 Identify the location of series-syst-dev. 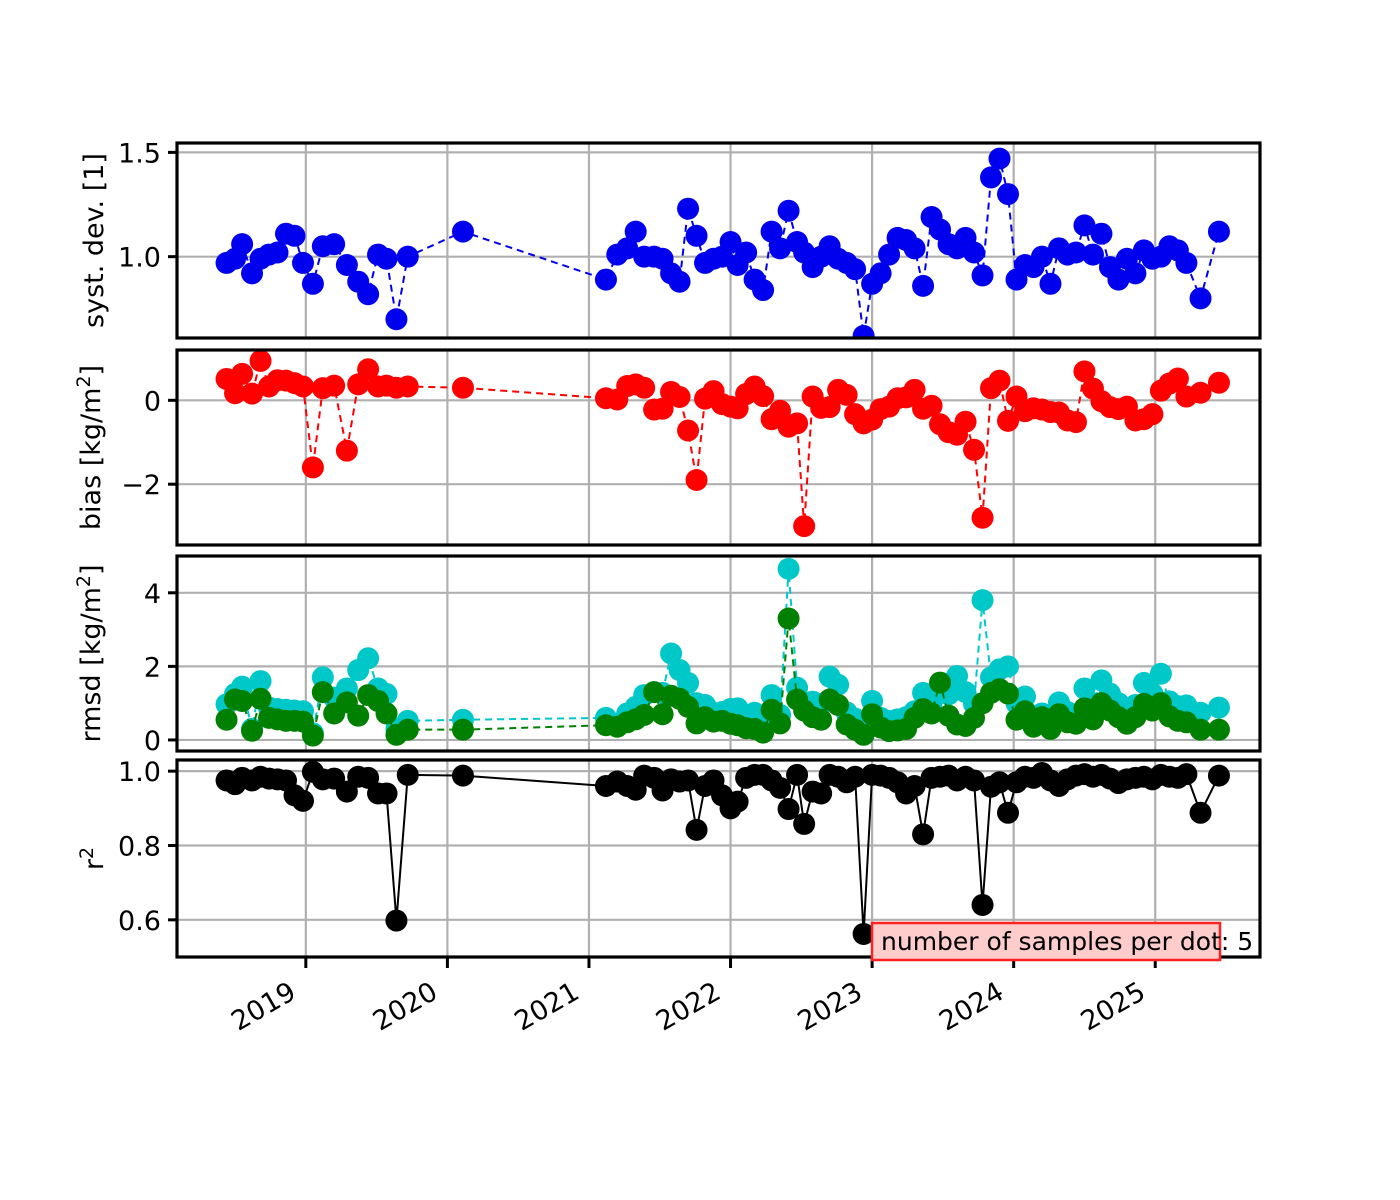
(722, 242).